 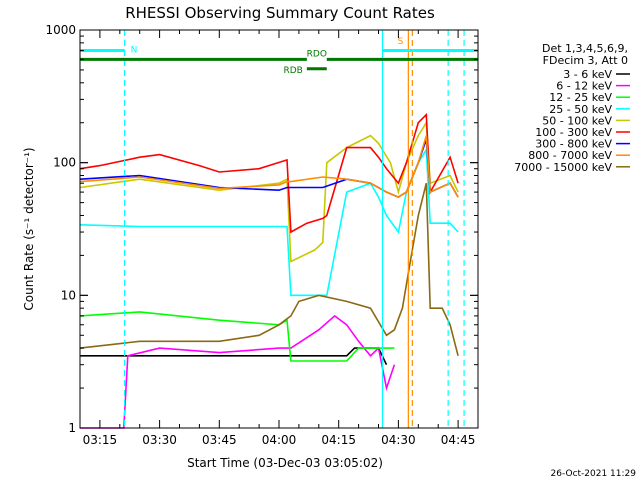 I want to click on legend-header-line-2: FDecim 3, Att 0, so click(x=585, y=60).